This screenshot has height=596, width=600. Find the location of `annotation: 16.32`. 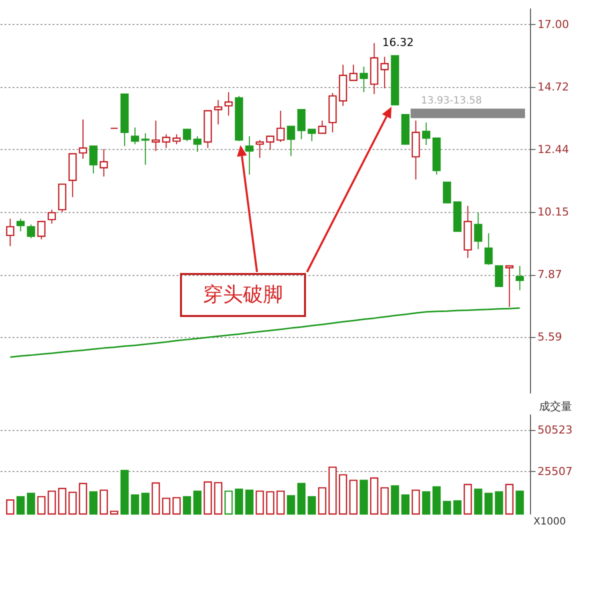

annotation: 16.32 is located at coordinates (398, 43).